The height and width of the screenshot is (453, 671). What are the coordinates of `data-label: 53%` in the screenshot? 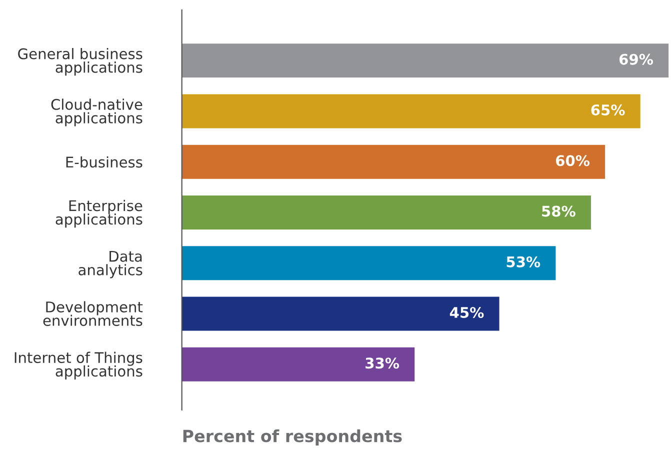 It's located at (523, 262).